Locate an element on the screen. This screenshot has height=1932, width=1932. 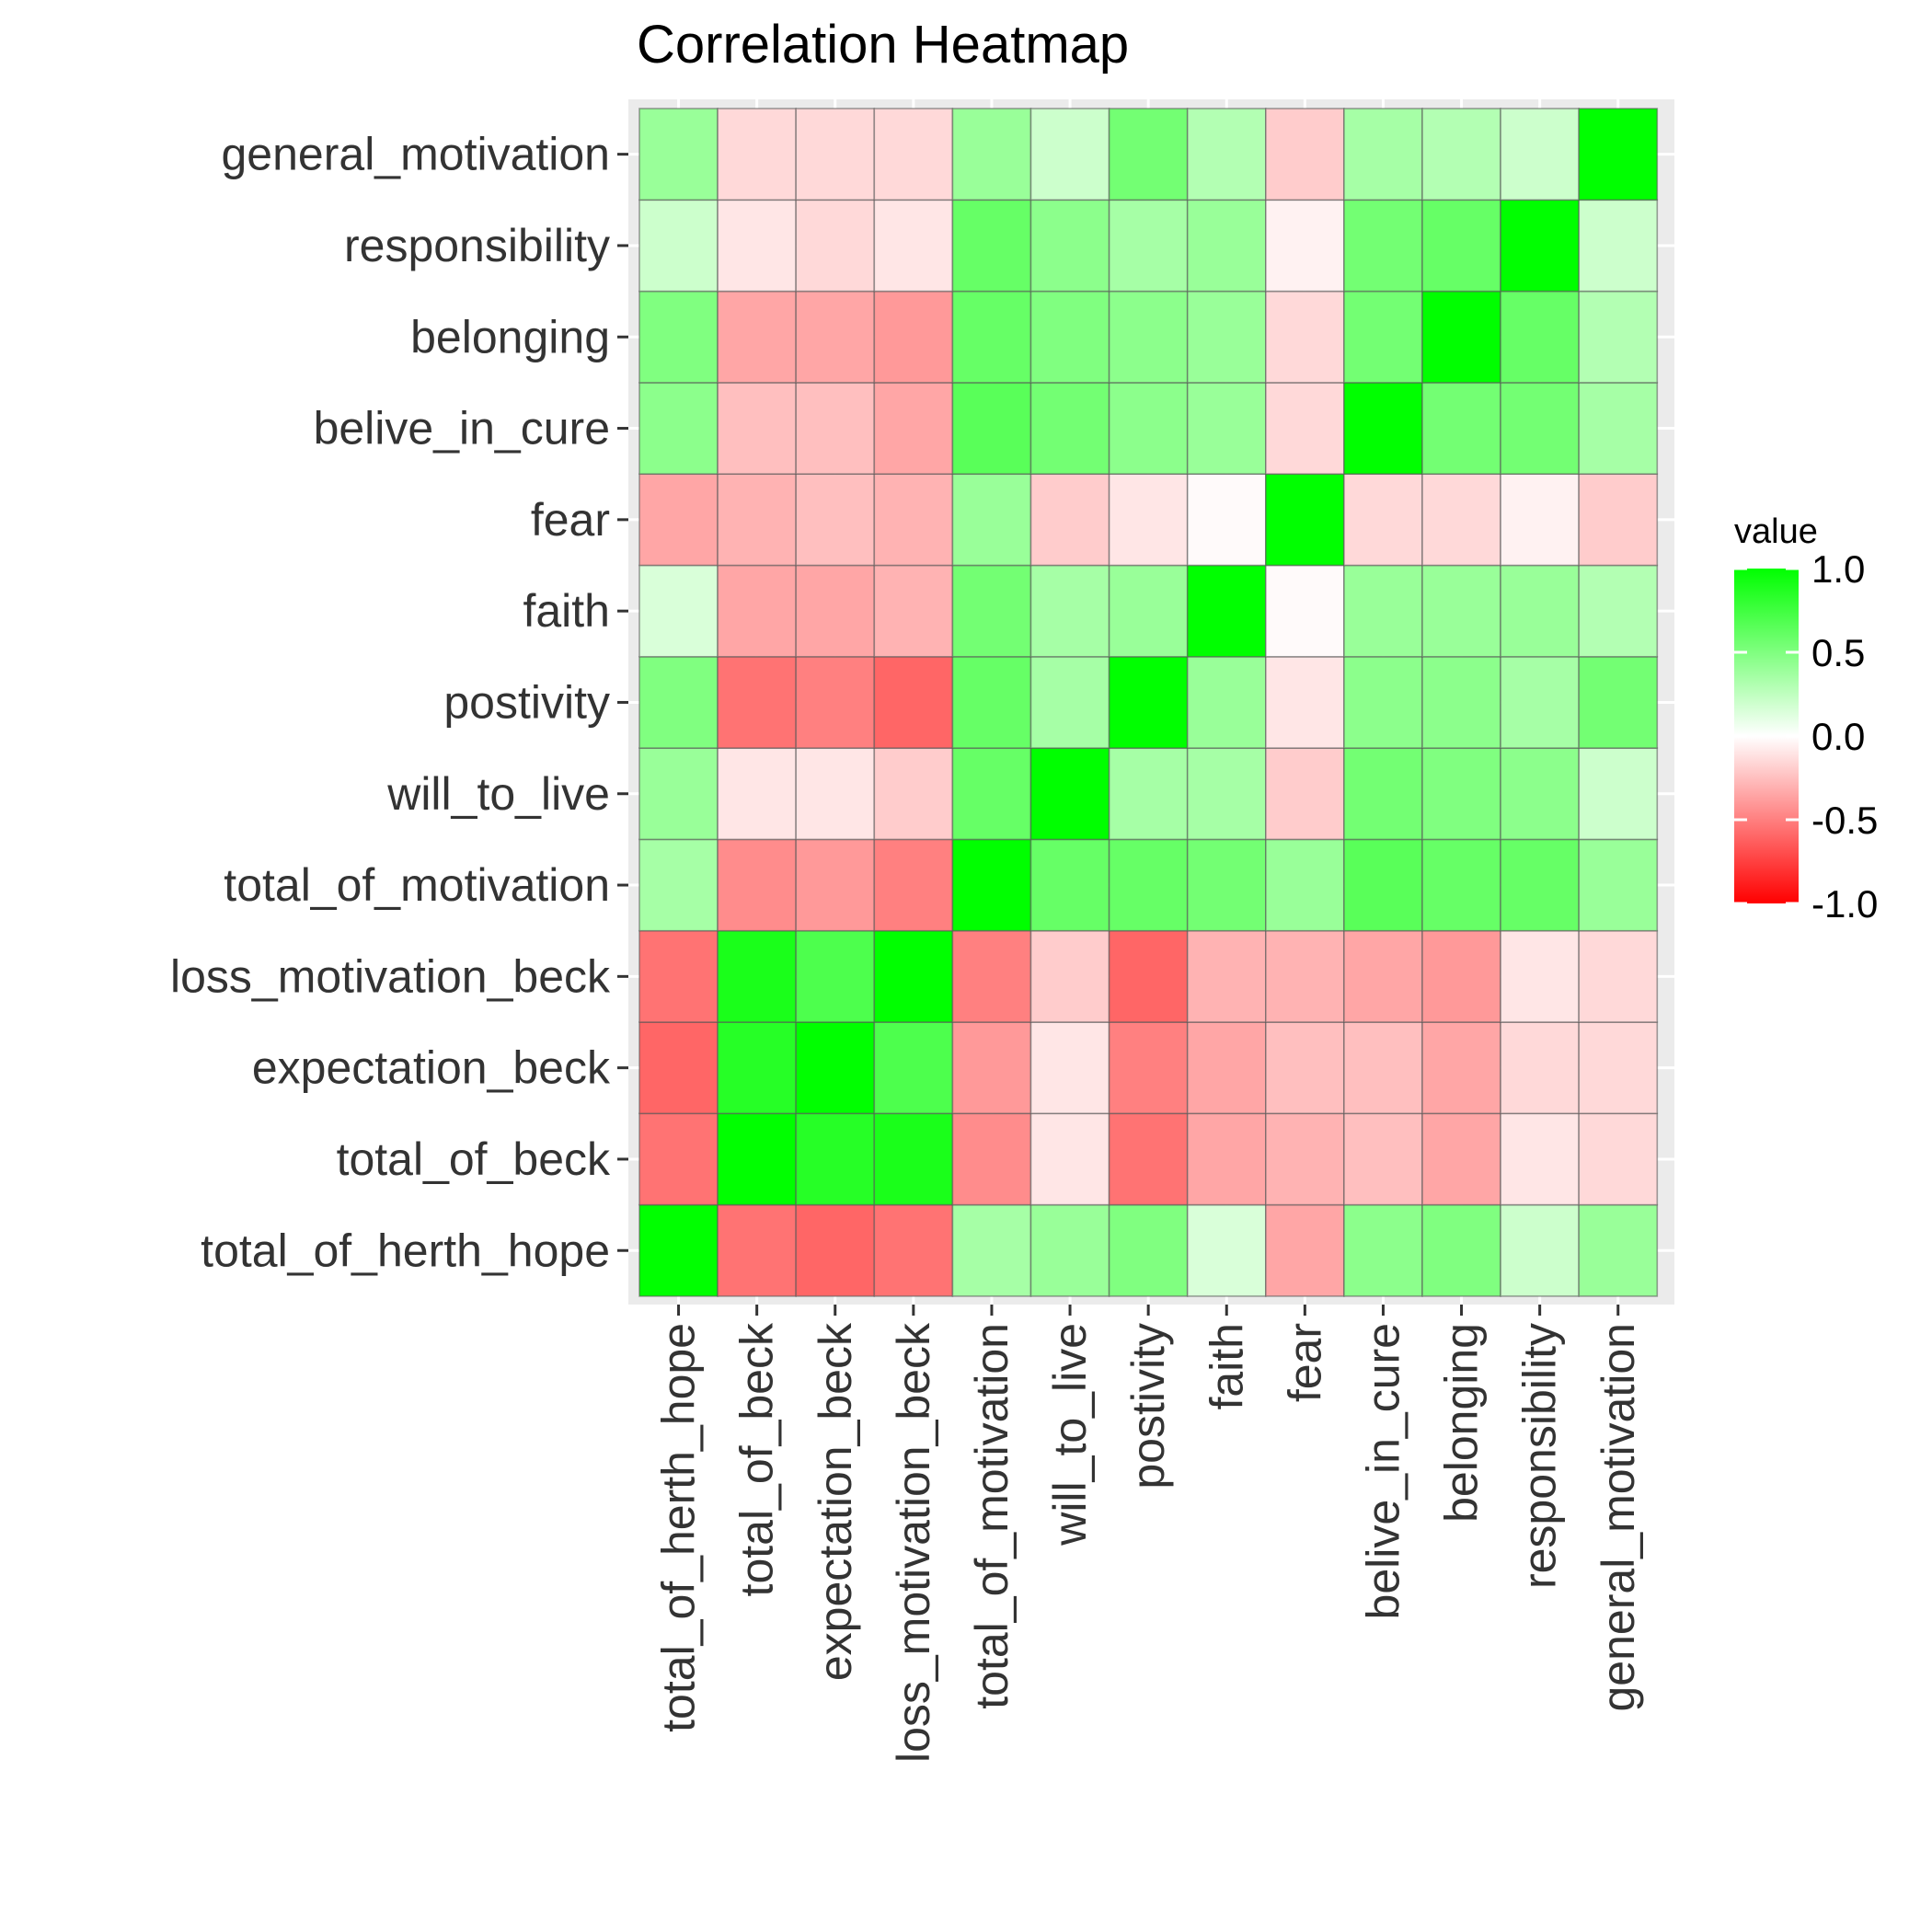
heatmap-cell-belonging-total_of_beck is located at coordinates (757, 337).